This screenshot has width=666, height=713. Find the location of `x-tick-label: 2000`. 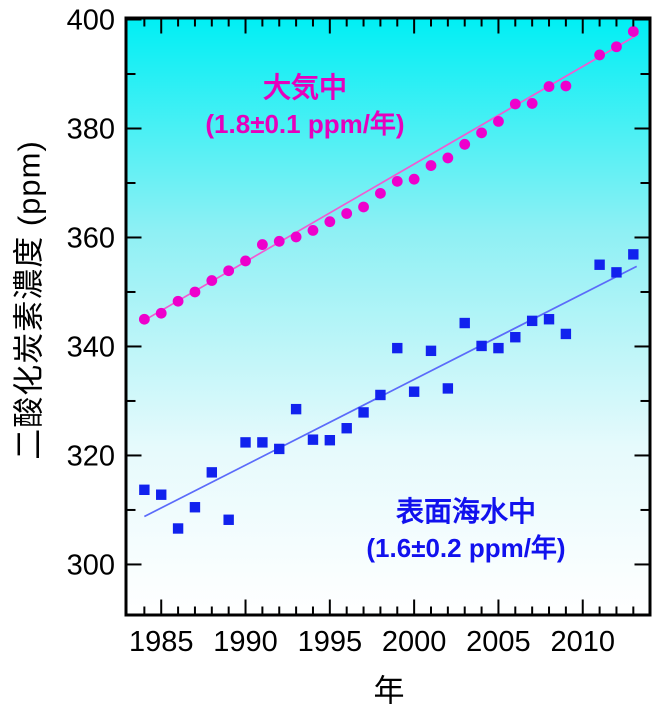

x-tick-label: 2000 is located at coordinates (414, 642).